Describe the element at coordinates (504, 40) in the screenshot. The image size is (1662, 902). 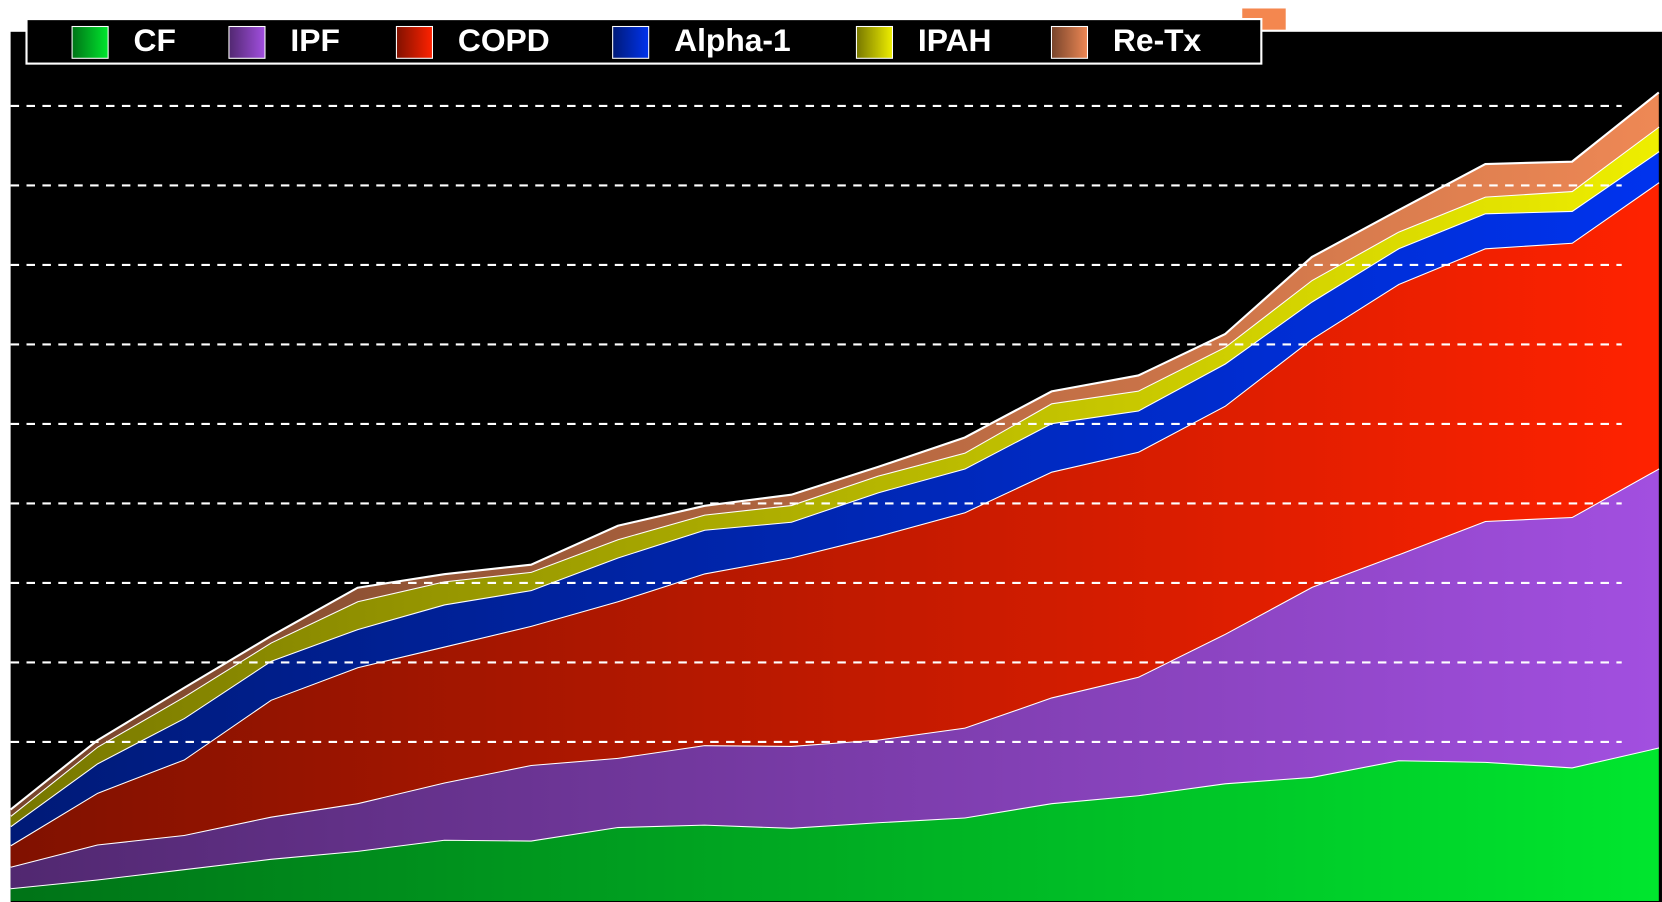
I see `legend-label: COPD` at that location.